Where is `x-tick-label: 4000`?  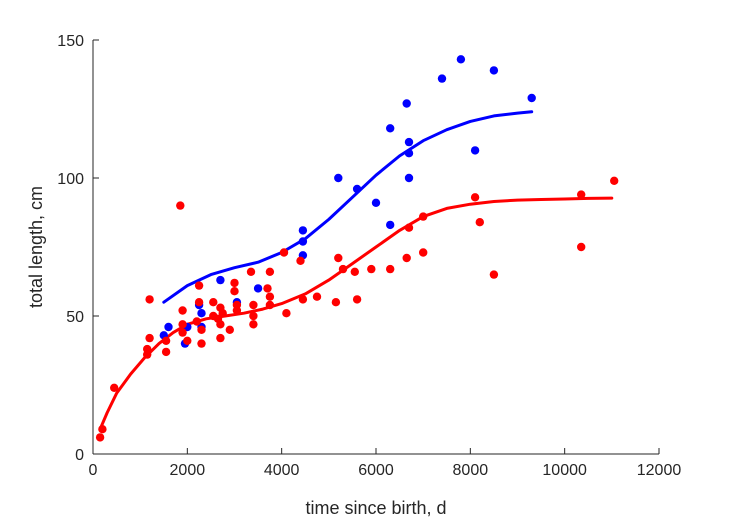 x-tick-label: 4000 is located at coordinates (282, 470).